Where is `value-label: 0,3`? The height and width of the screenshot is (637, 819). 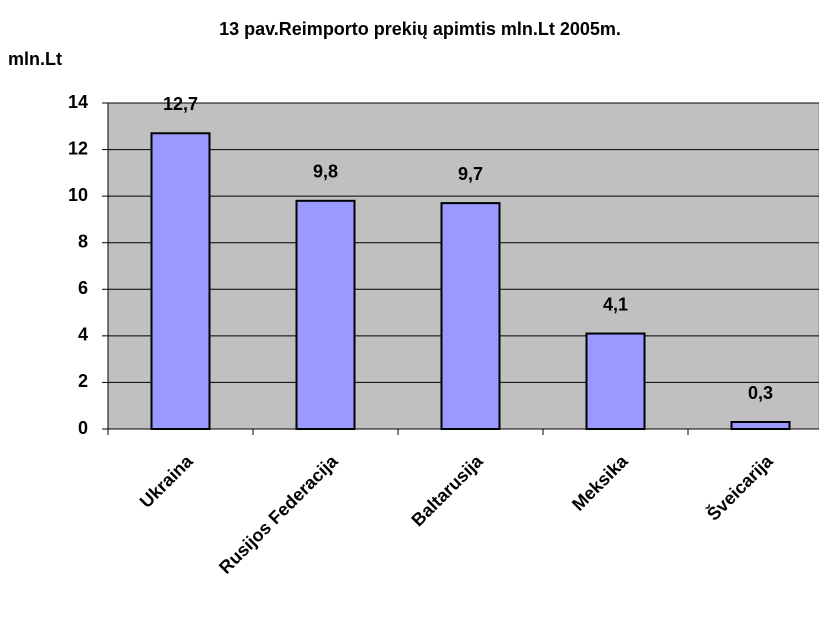 value-label: 0,3 is located at coordinates (760, 393).